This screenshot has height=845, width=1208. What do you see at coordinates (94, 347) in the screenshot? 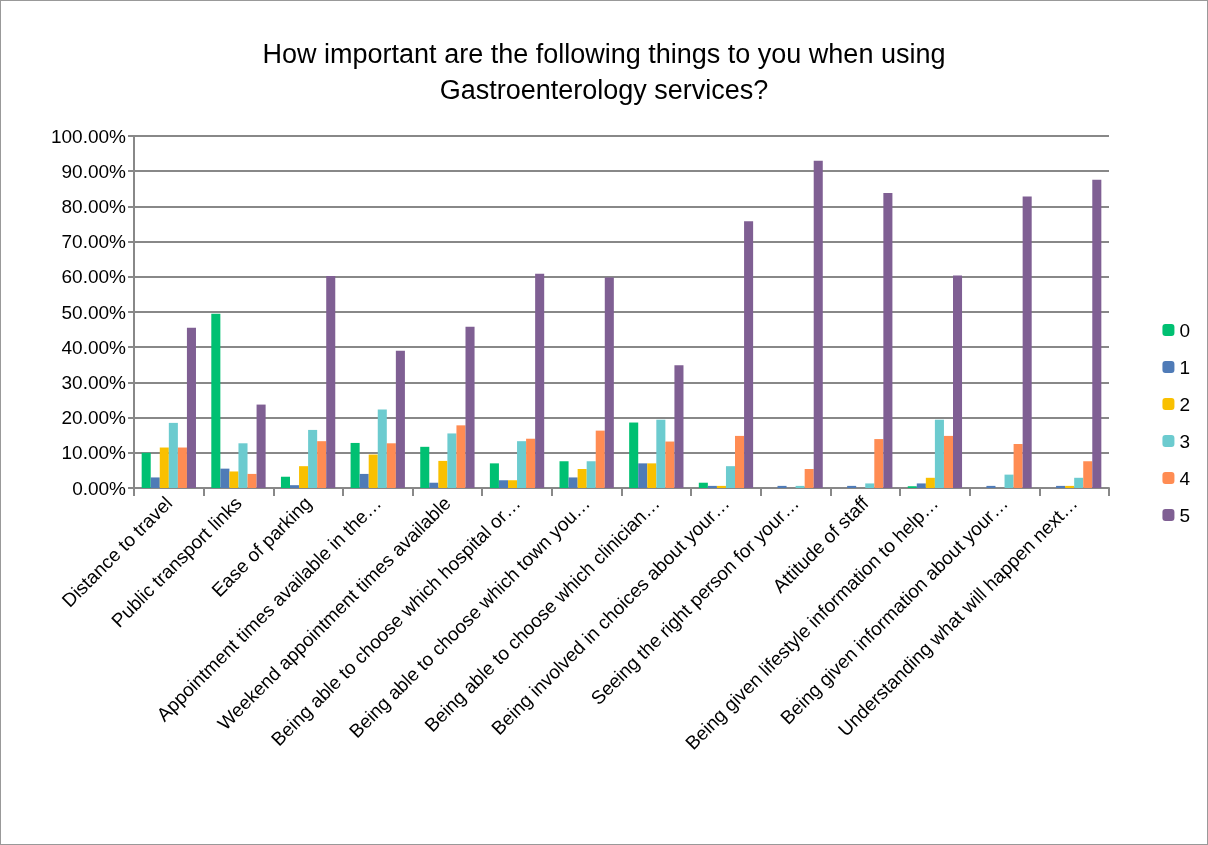
I see `y-tick-label: 40.00%` at bounding box center [94, 347].